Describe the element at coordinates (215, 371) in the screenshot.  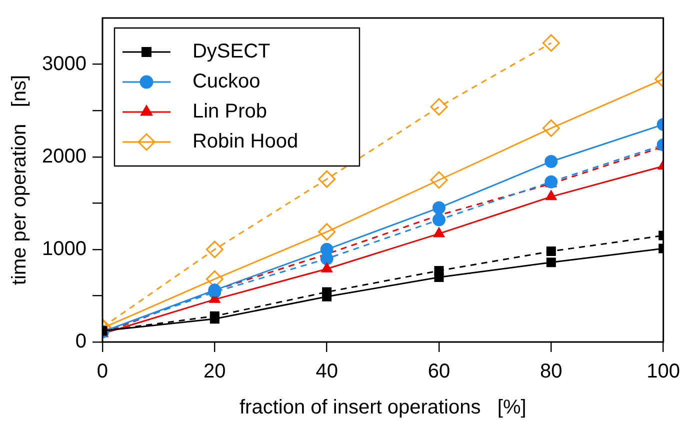
I see `x-tick-label: 20` at that location.